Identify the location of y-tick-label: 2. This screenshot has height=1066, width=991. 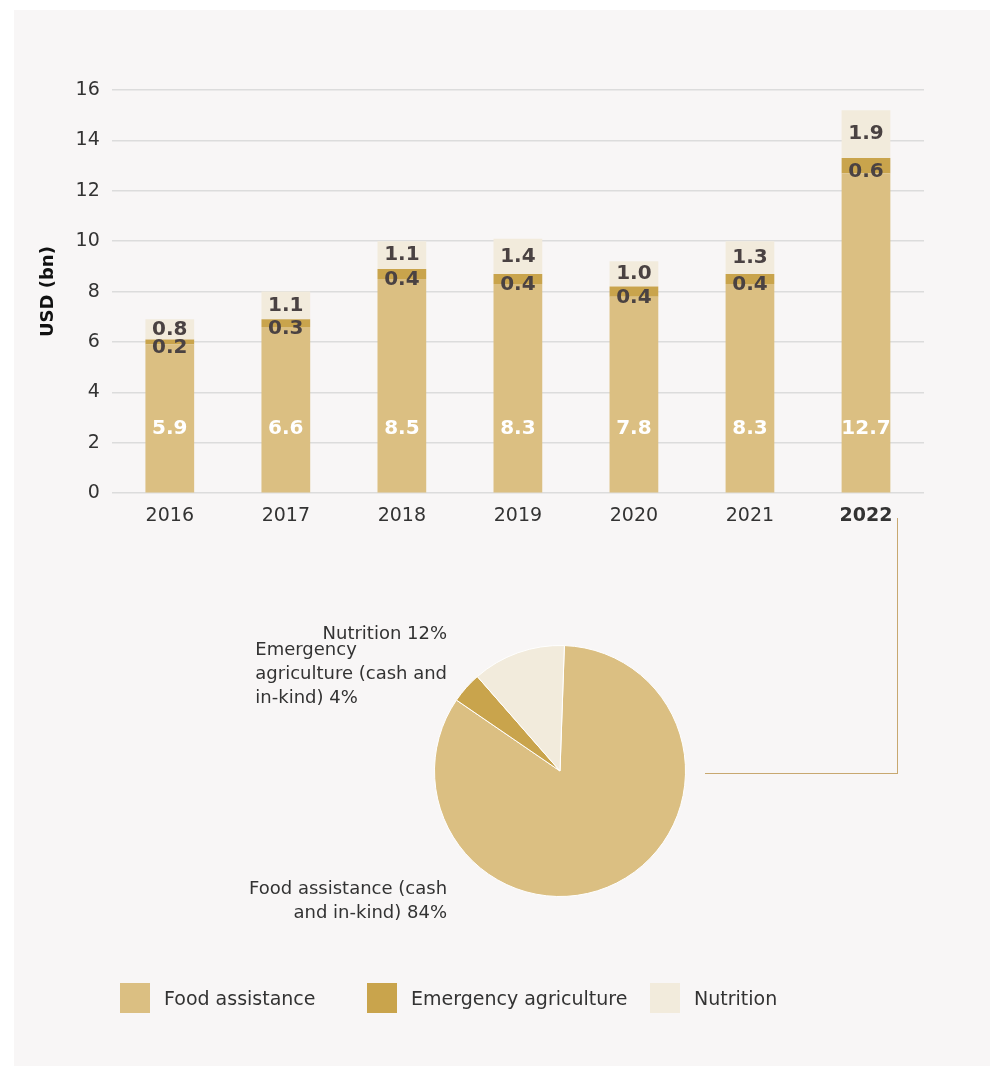
(93, 440).